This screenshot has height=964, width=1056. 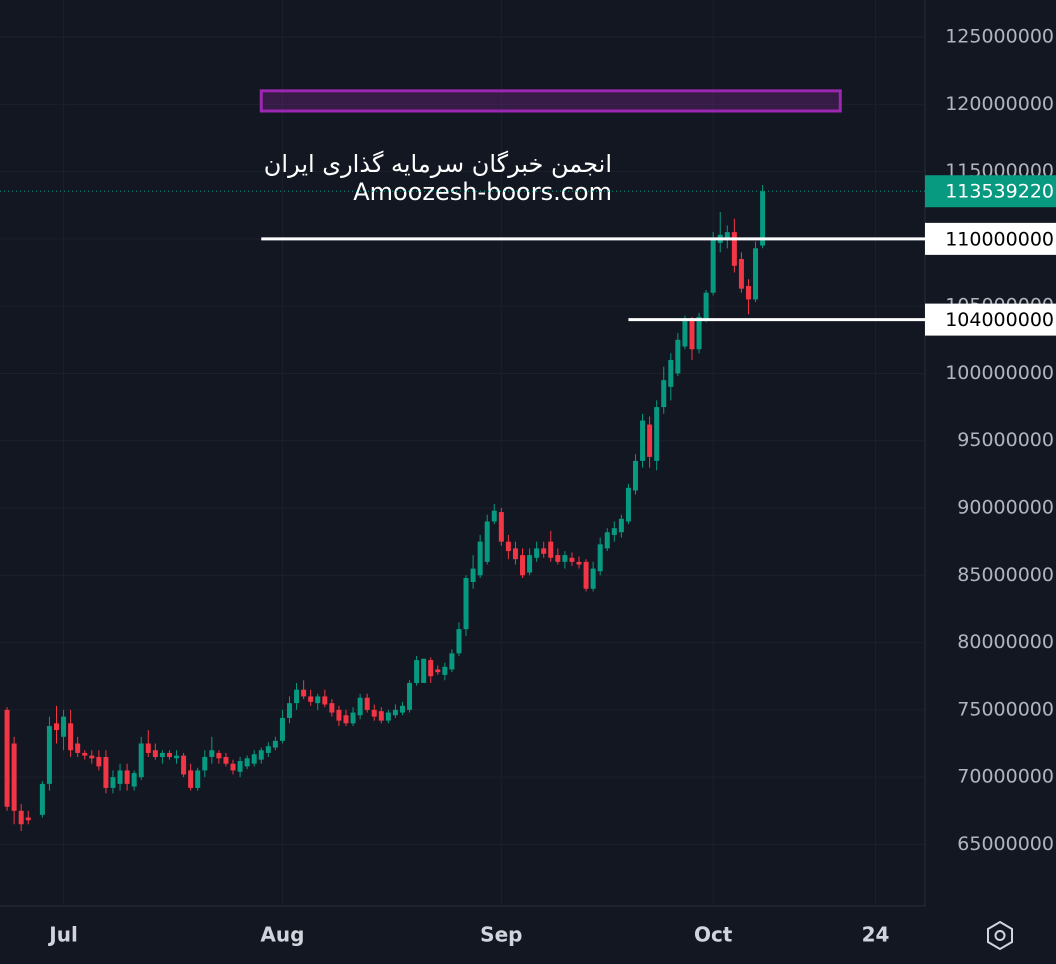 I want to click on y-tick-label: 125000000, so click(x=999, y=37).